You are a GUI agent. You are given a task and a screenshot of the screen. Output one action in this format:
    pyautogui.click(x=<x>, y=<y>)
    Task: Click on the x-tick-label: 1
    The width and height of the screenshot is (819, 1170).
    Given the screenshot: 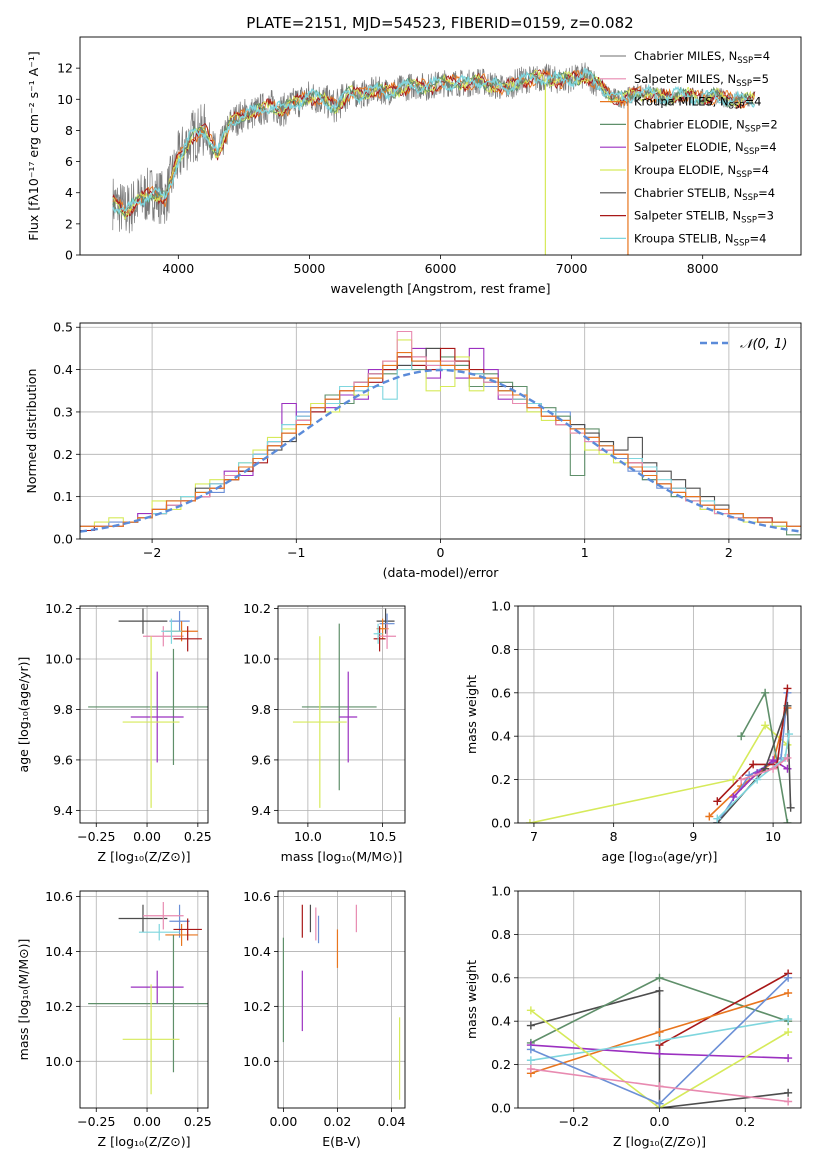 What is the action you would take?
    pyautogui.click(x=585, y=552)
    